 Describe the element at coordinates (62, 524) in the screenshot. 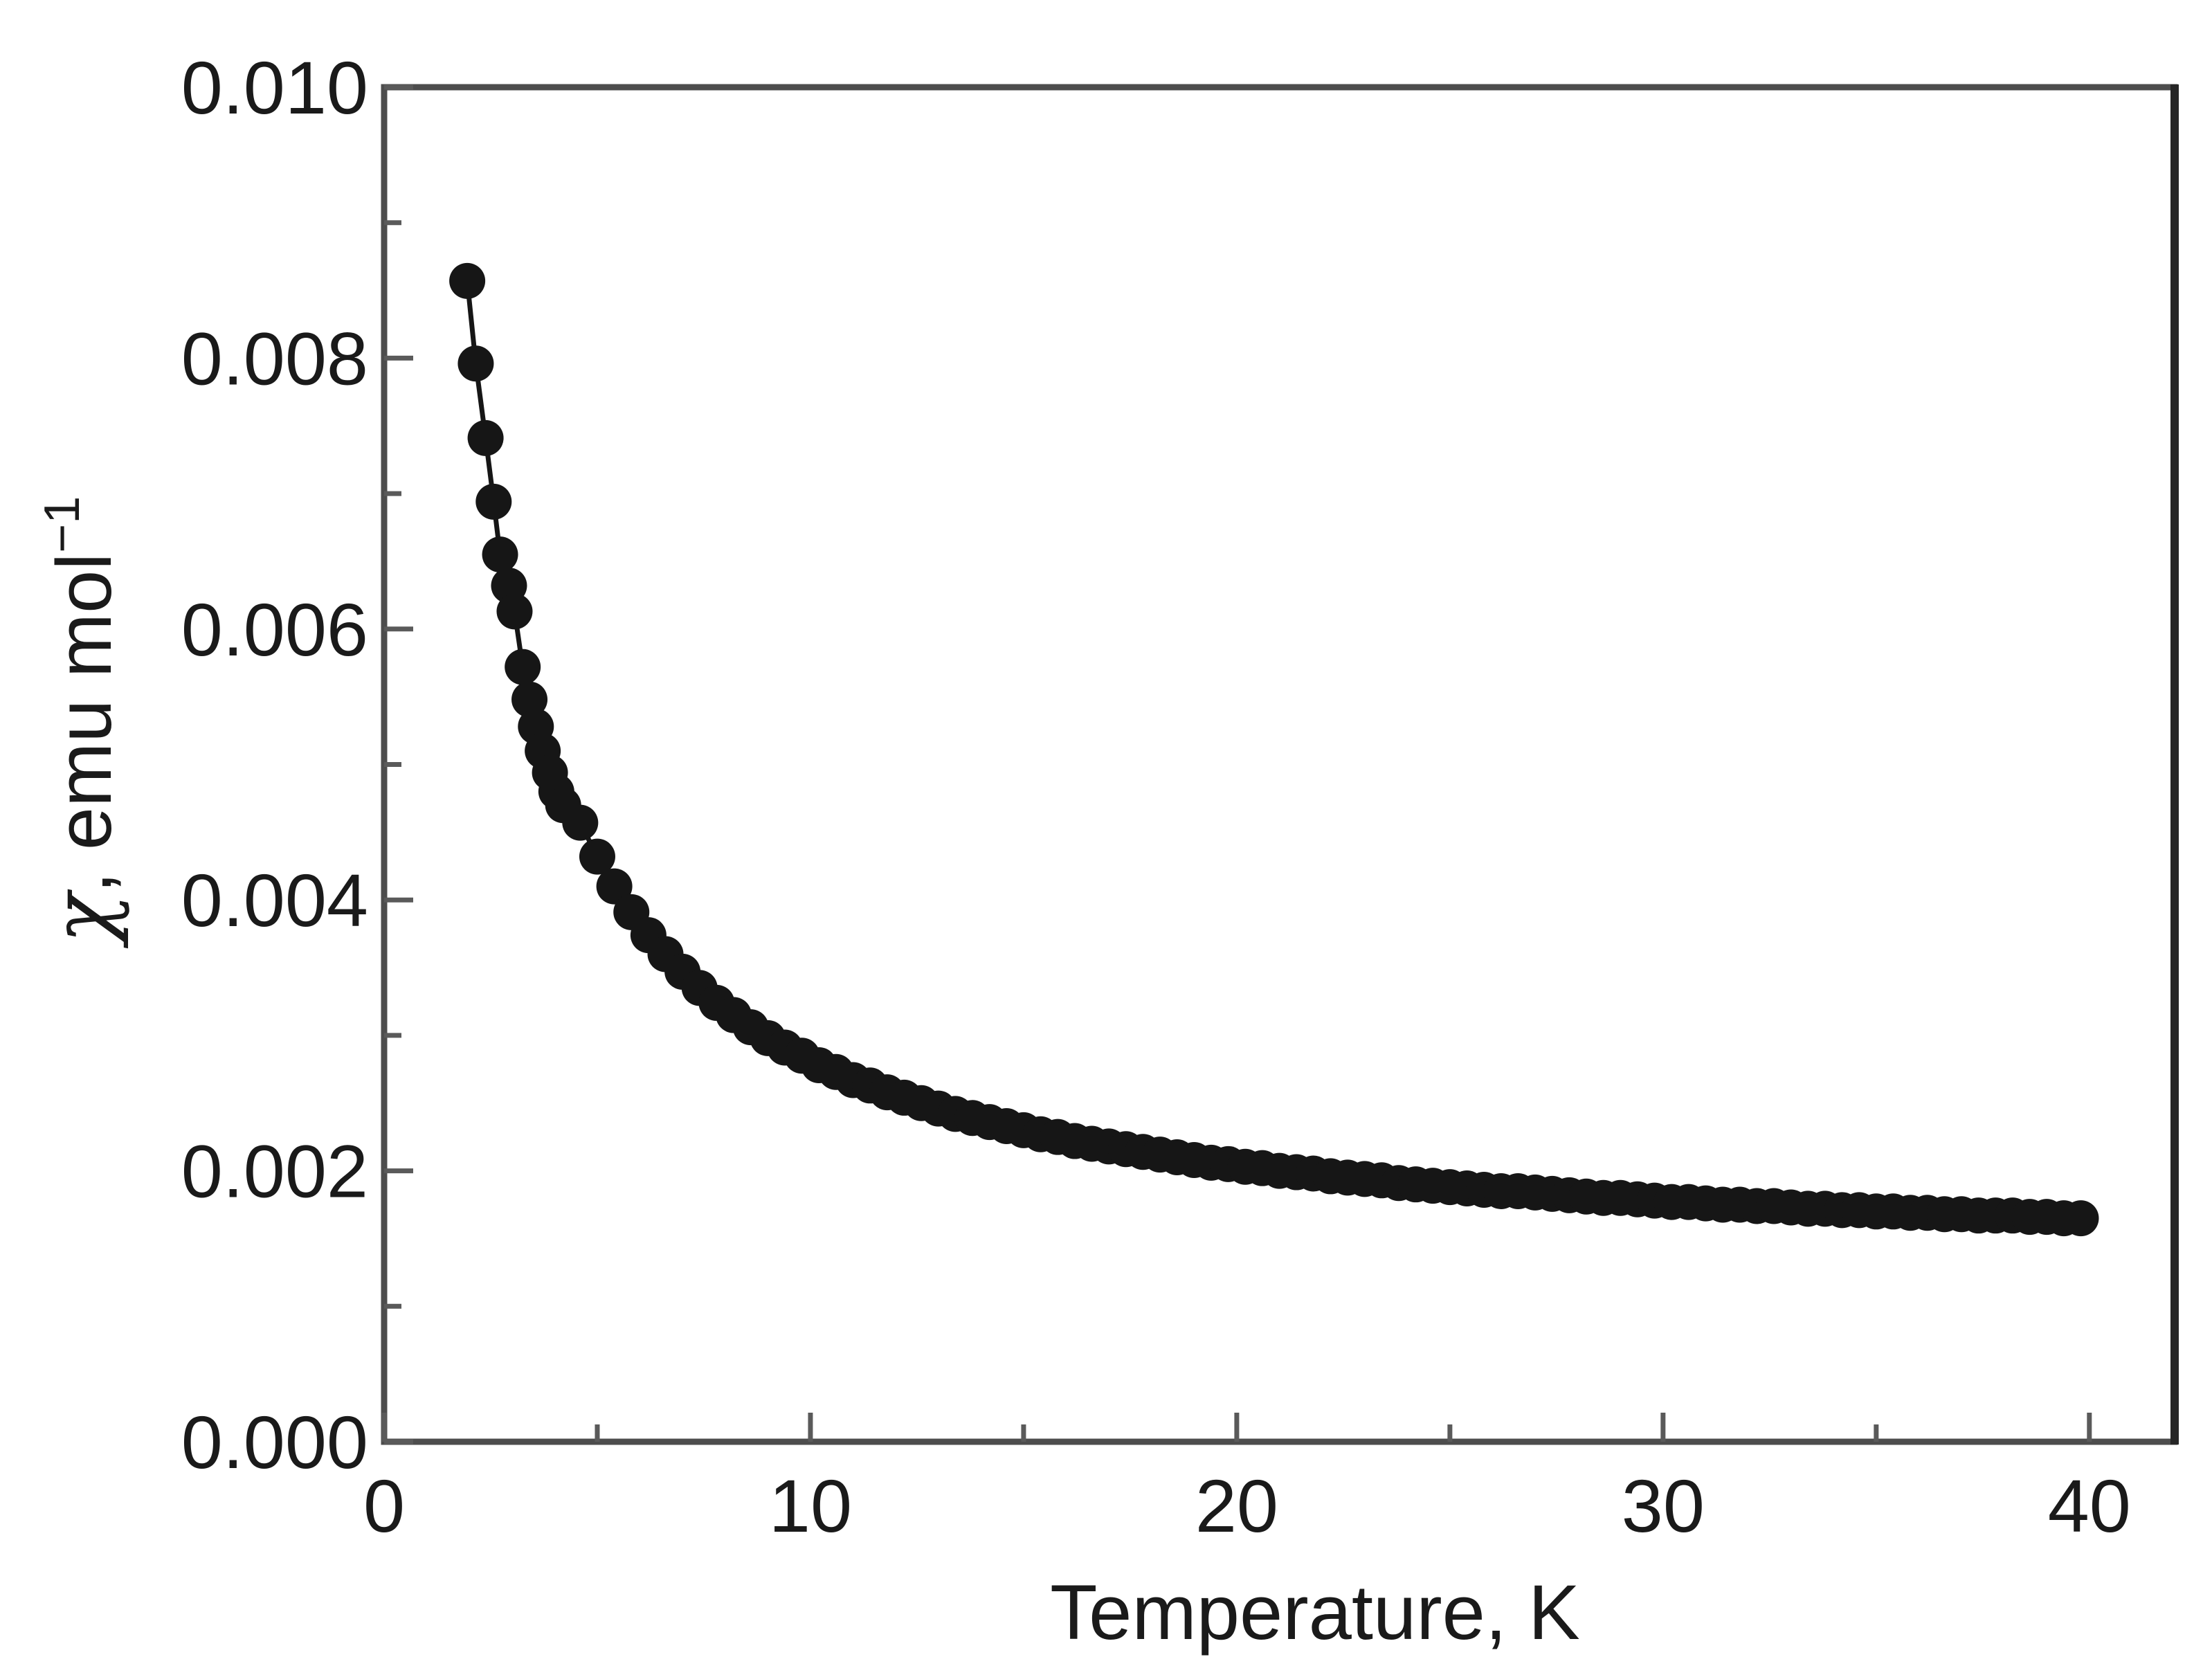

I see `y-axis-title-superscript: −1` at that location.